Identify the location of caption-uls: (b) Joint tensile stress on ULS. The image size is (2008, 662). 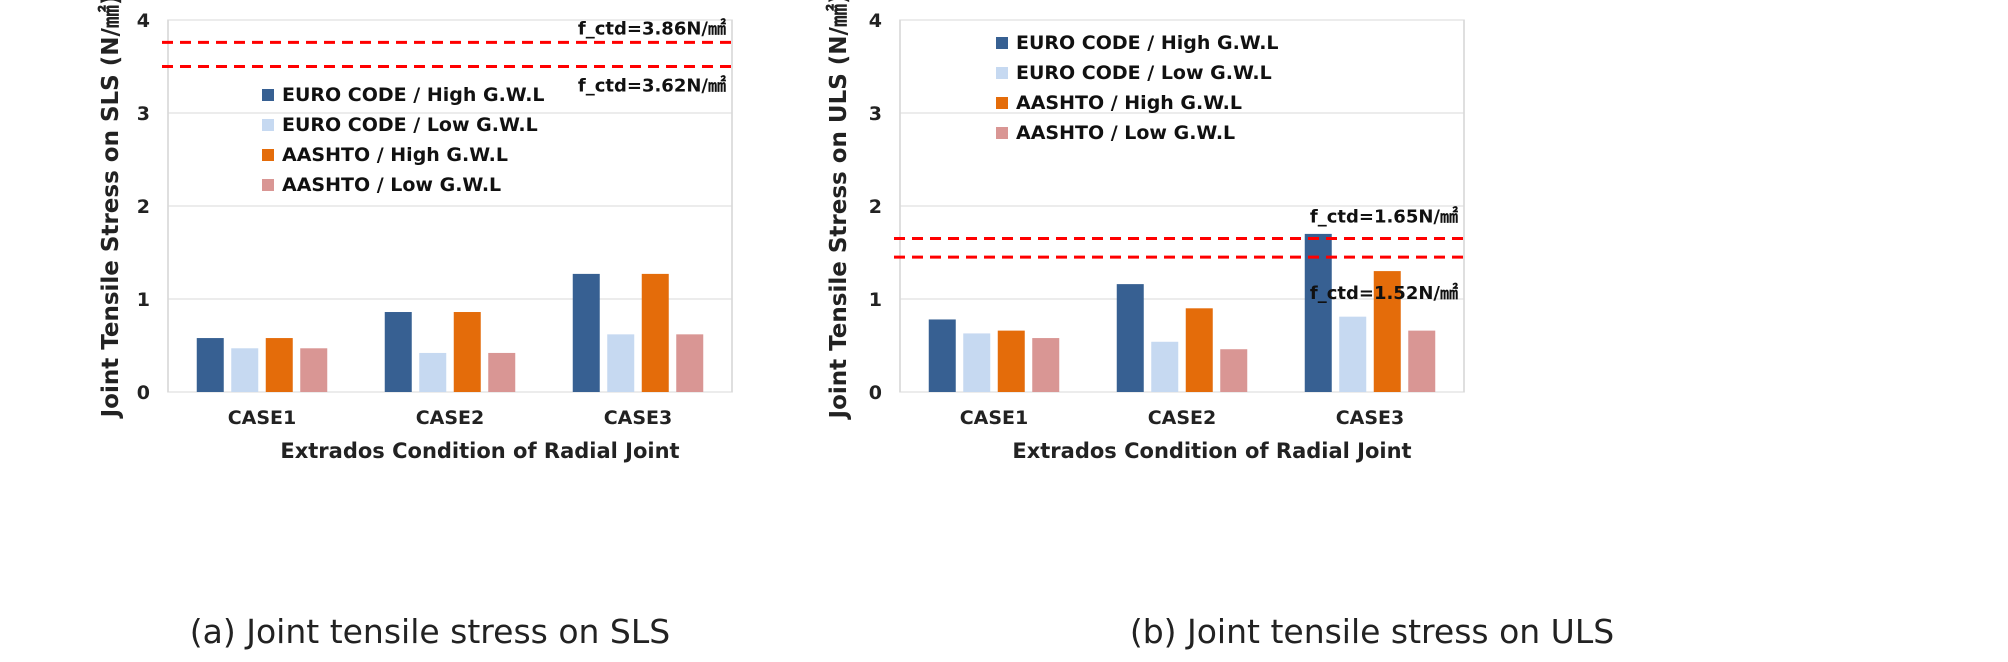
(1372, 631).